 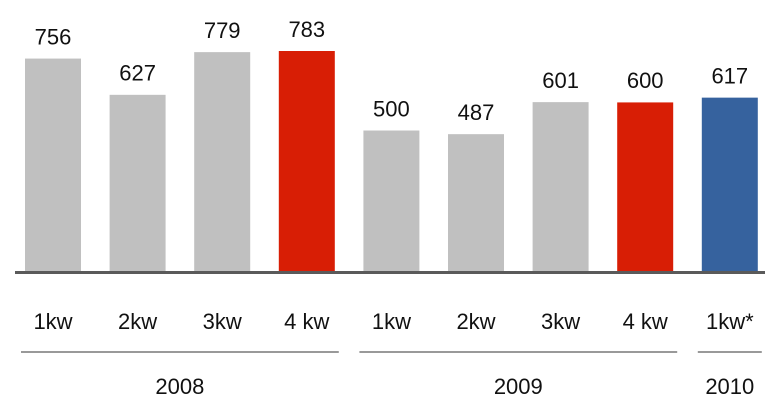 What do you see at coordinates (222, 30) in the screenshot?
I see `value-label: 779` at bounding box center [222, 30].